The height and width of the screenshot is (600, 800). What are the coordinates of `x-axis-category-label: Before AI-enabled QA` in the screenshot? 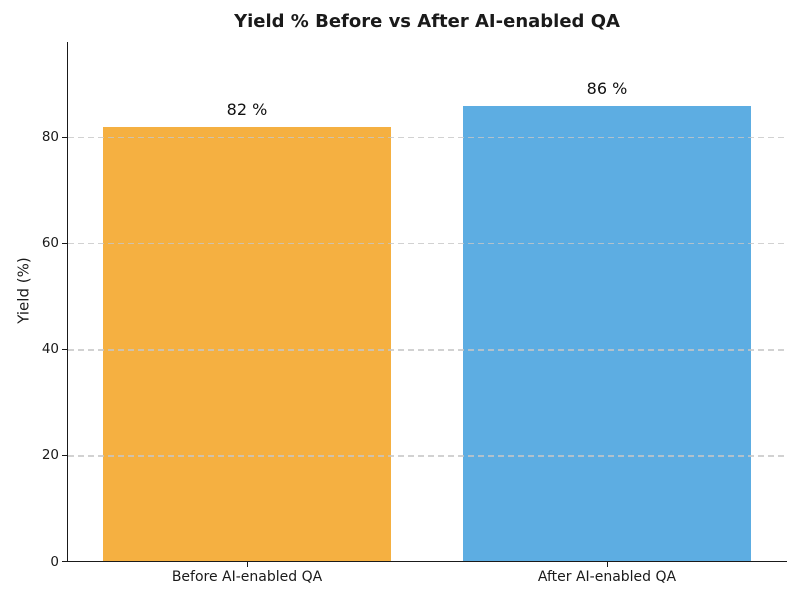 It's located at (247, 577).